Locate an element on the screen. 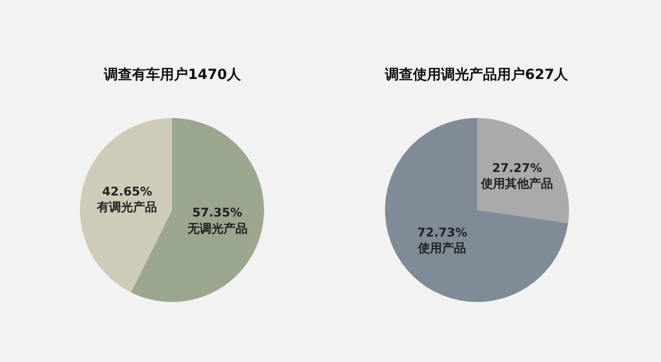  data-label: 27.27% is located at coordinates (517, 167).